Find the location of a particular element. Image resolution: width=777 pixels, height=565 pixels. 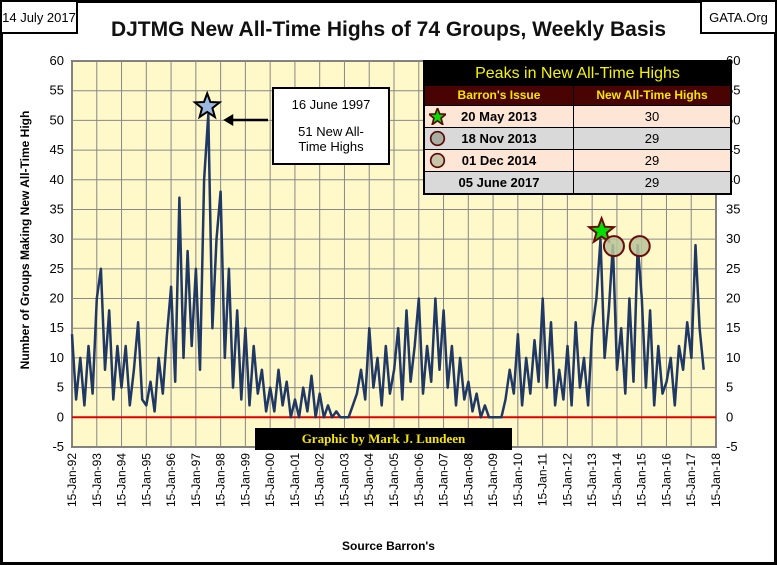

y-tick-label-left: 20 is located at coordinates (57, 298).